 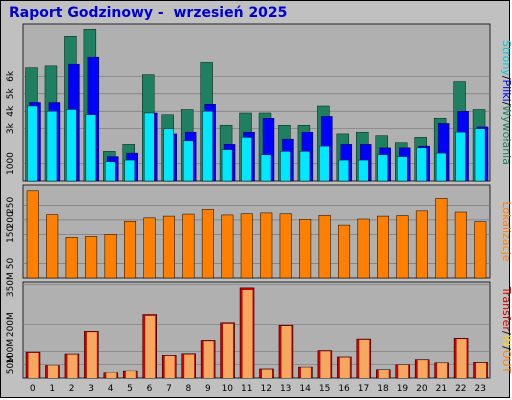 What do you see at coordinates (506, 340) in the screenshot?
I see `side-label-part: IN` at bounding box center [506, 340].